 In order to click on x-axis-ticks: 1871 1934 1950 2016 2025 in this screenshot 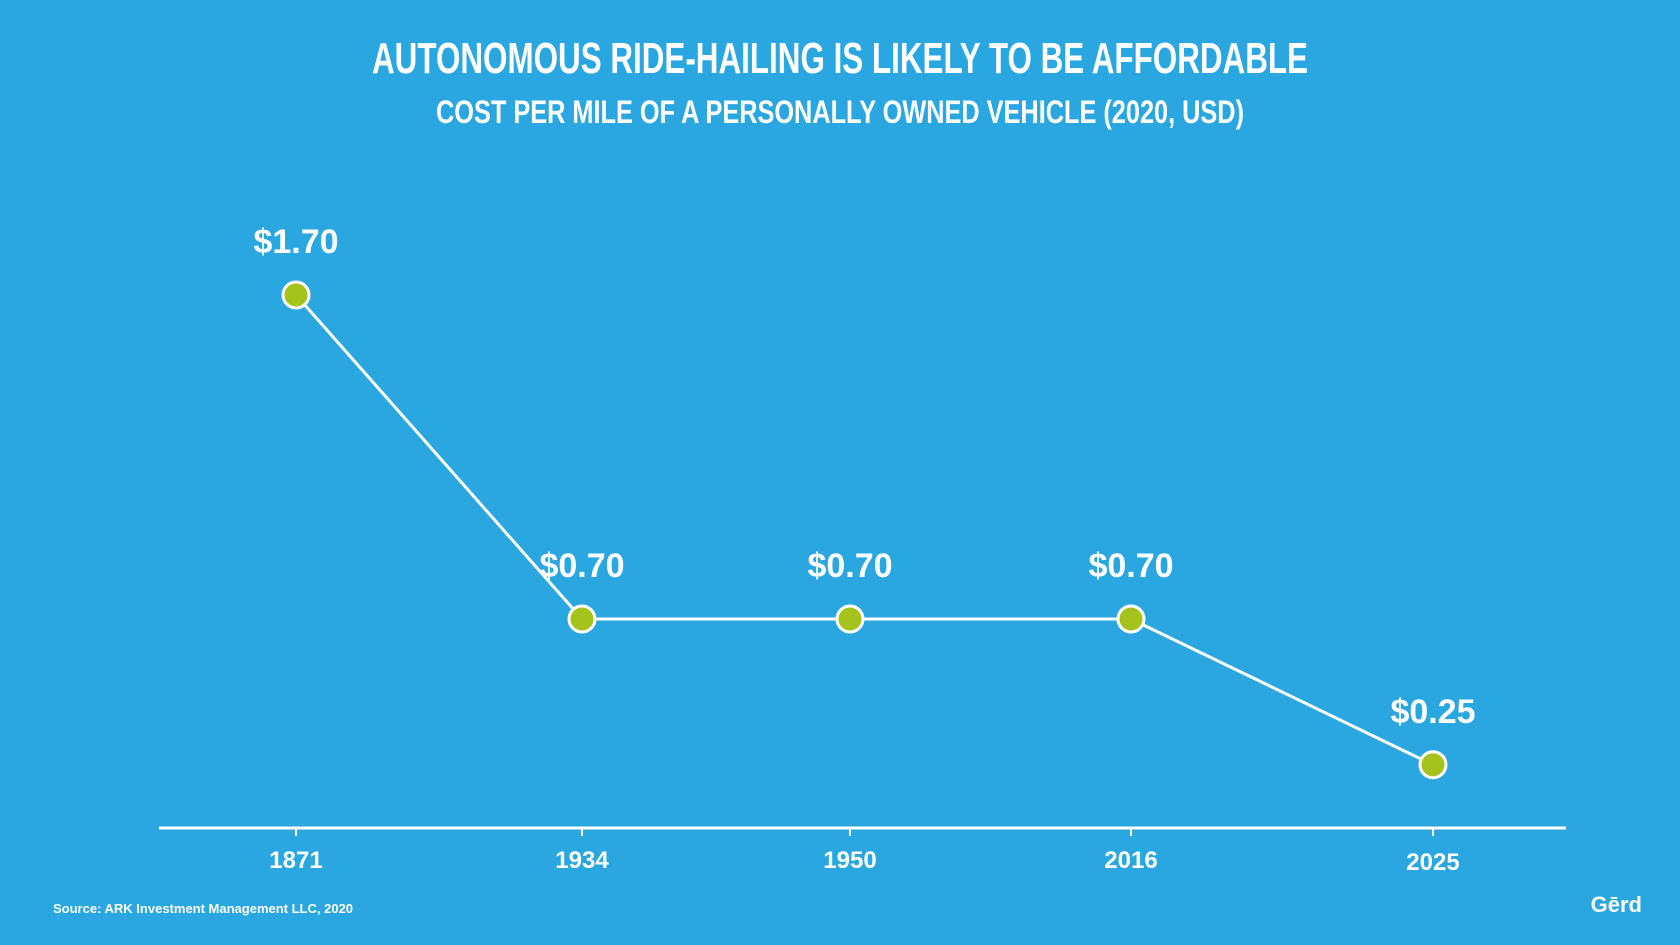, I will do `click(864, 852)`.